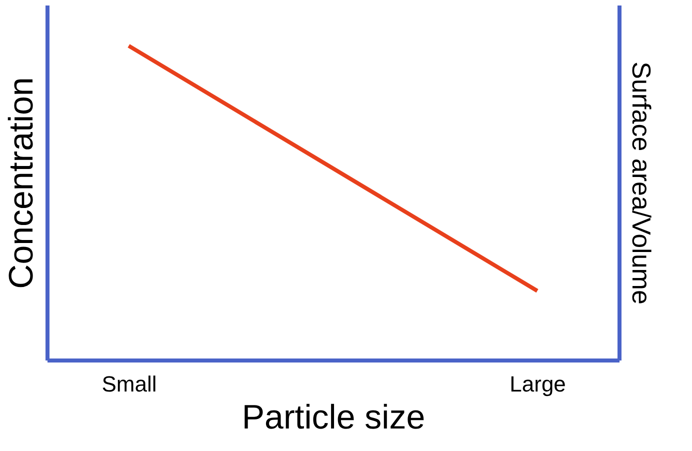 Image resolution: width=692 pixels, height=451 pixels. Describe the element at coordinates (21, 183) in the screenshot. I see `y-axis-title: Concentration` at that location.